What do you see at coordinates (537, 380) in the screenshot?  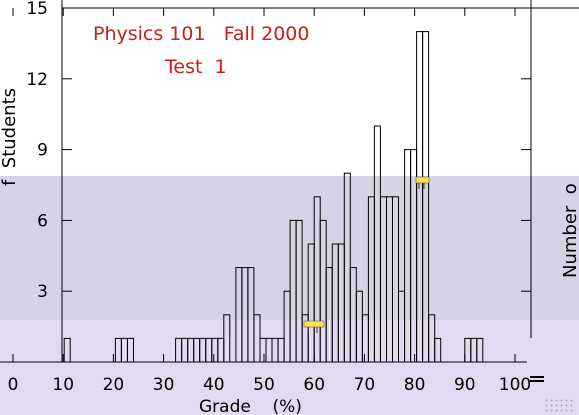 I see `resize-grip-icon` at bounding box center [537, 380].